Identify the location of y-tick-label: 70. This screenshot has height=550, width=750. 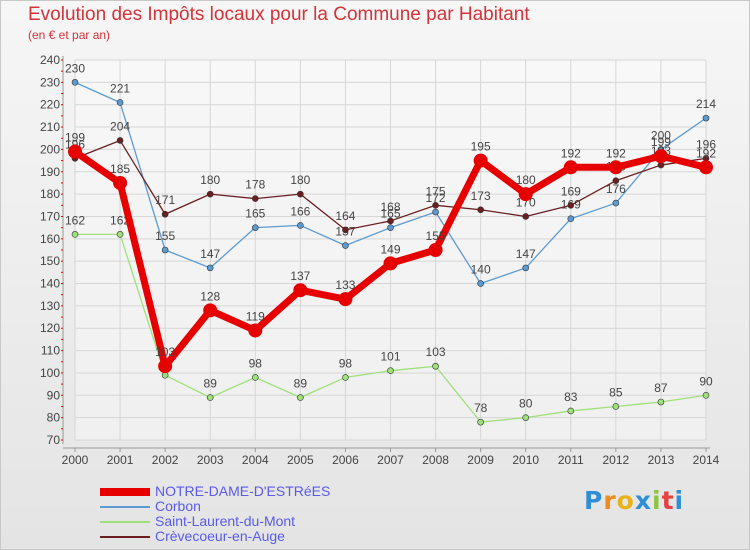
(54, 440).